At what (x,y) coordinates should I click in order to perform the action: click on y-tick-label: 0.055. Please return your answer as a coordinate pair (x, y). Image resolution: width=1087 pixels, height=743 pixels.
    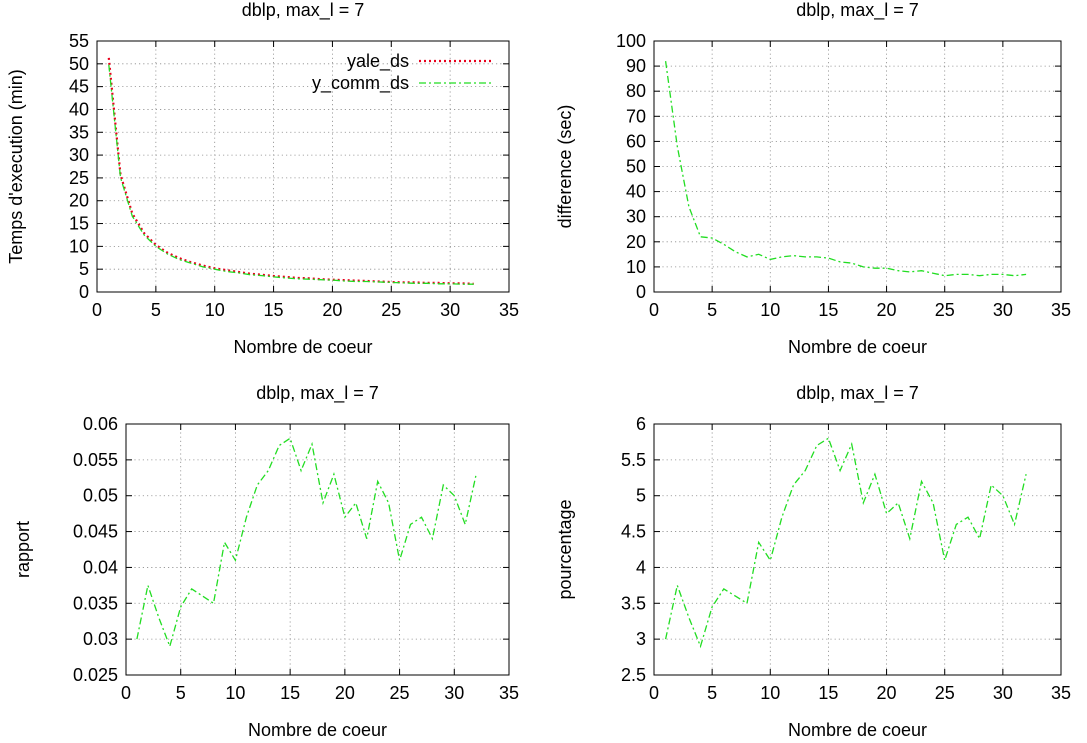
    Looking at the image, I should click on (95, 460).